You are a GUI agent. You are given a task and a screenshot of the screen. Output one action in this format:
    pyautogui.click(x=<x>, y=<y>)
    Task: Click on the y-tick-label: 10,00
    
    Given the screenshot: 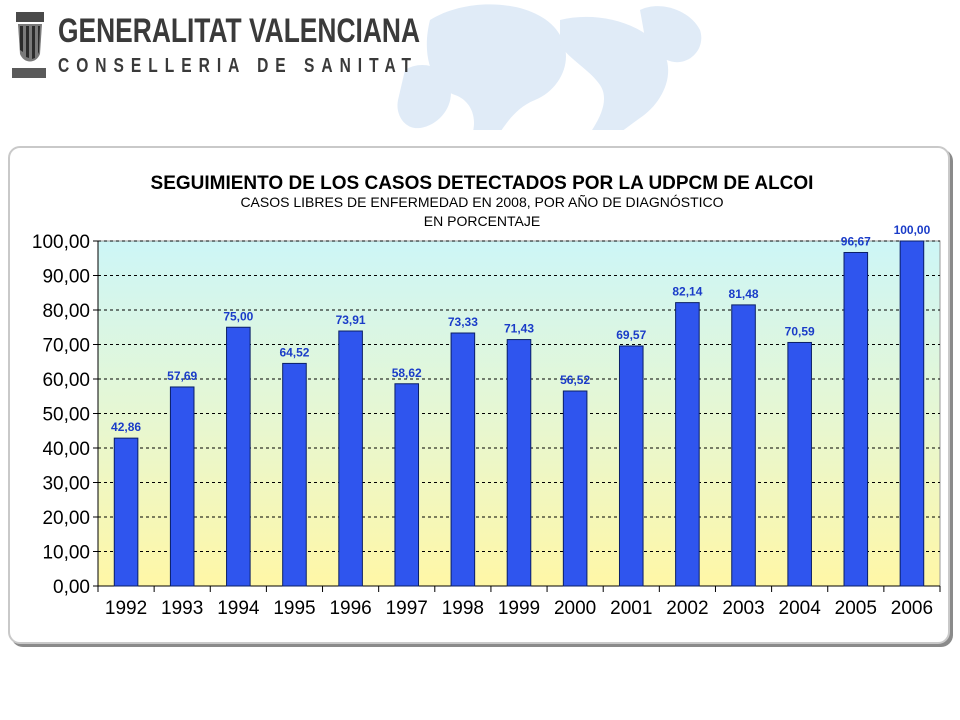 What is the action you would take?
    pyautogui.click(x=66, y=553)
    